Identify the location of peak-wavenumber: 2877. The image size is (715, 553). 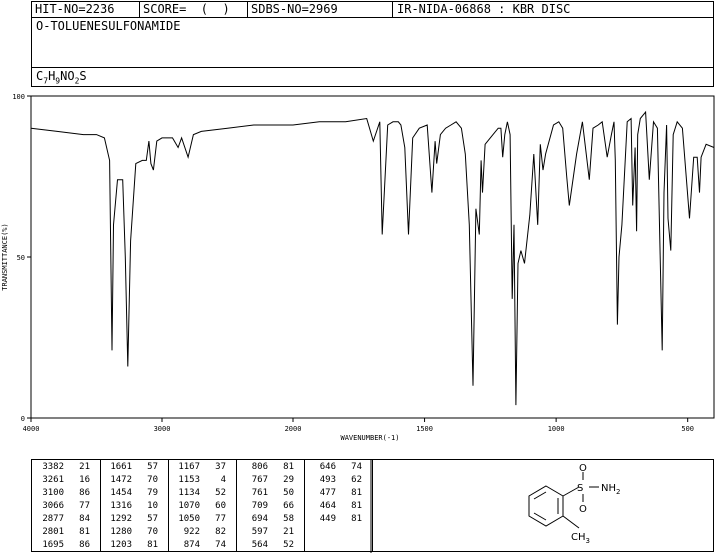
(53, 519).